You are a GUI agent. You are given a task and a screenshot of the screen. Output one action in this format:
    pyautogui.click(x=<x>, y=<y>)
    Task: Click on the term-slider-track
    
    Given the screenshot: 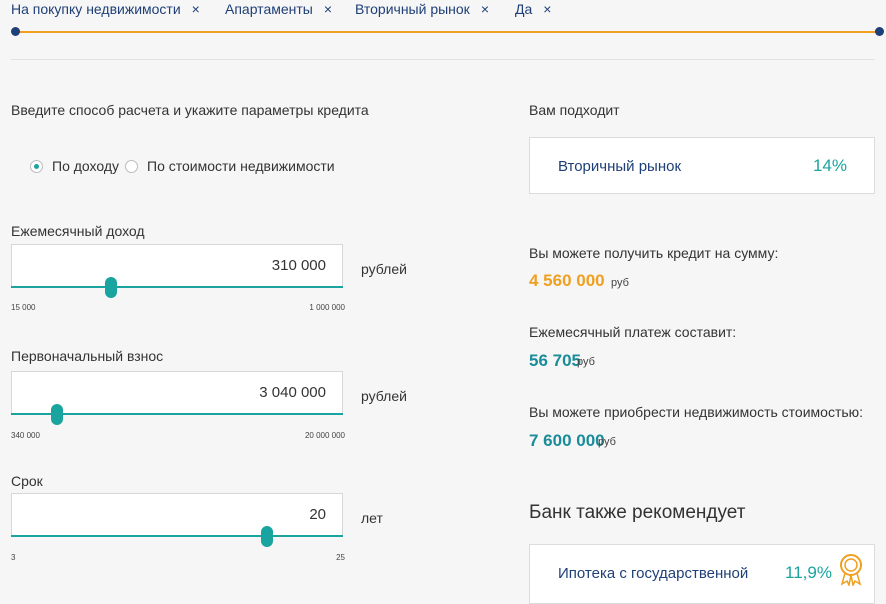 What is the action you would take?
    pyautogui.click(x=177, y=536)
    